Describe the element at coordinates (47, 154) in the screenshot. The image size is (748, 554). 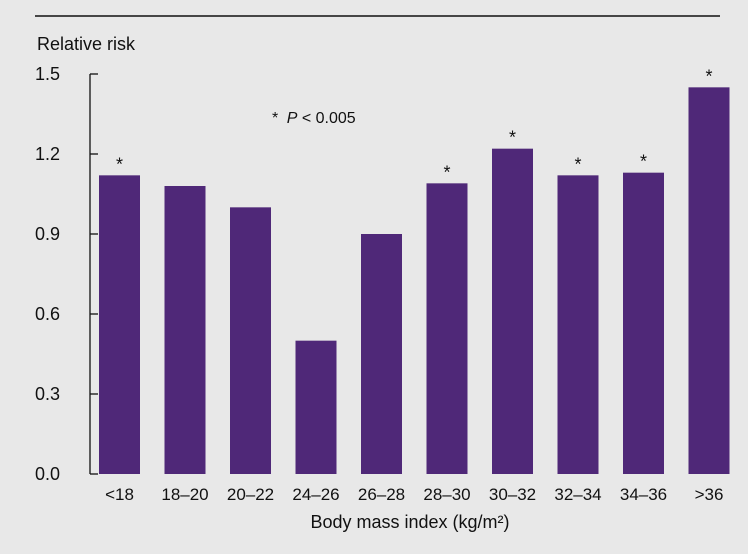
I see `y-tick-label: 1.2` at that location.